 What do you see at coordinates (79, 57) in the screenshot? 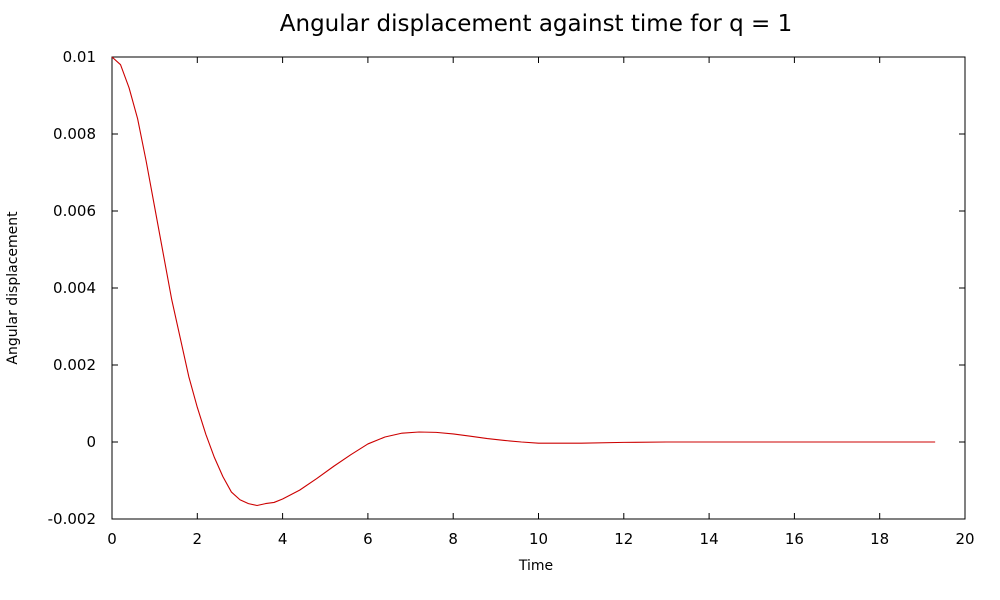
I see `y-tick-label: 0.01` at bounding box center [79, 57].